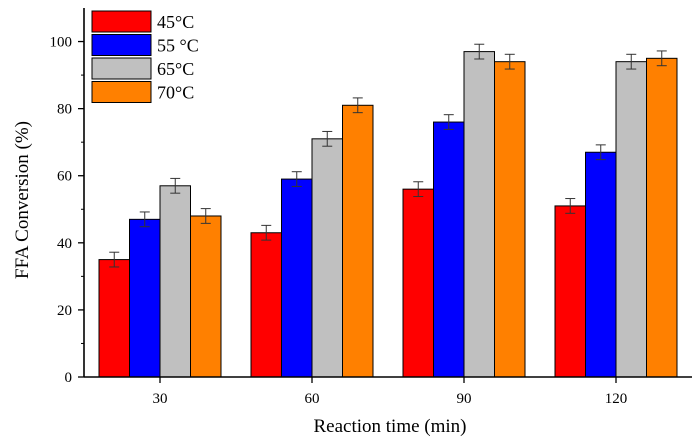 The image size is (700, 445). What do you see at coordinates (69, 378) in the screenshot?
I see `y-tick-label-0: 0` at bounding box center [69, 378].